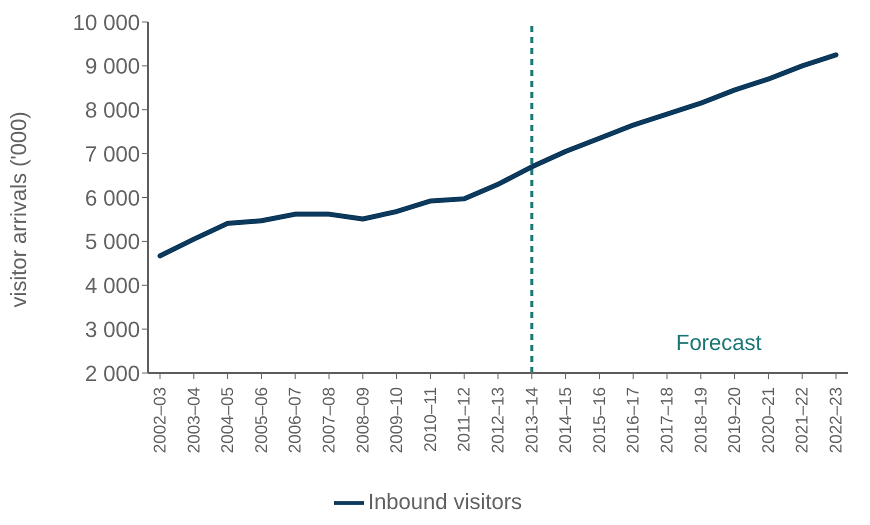 This screenshot has width=870, height=525. I want to click on x-tick-label: 2013–14, so click(532, 420).